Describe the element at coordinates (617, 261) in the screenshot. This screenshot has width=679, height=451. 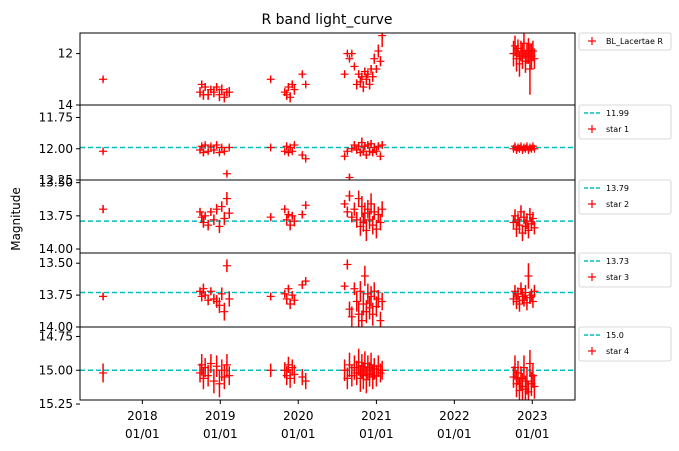
I see `legend-label: 13.73` at that location.